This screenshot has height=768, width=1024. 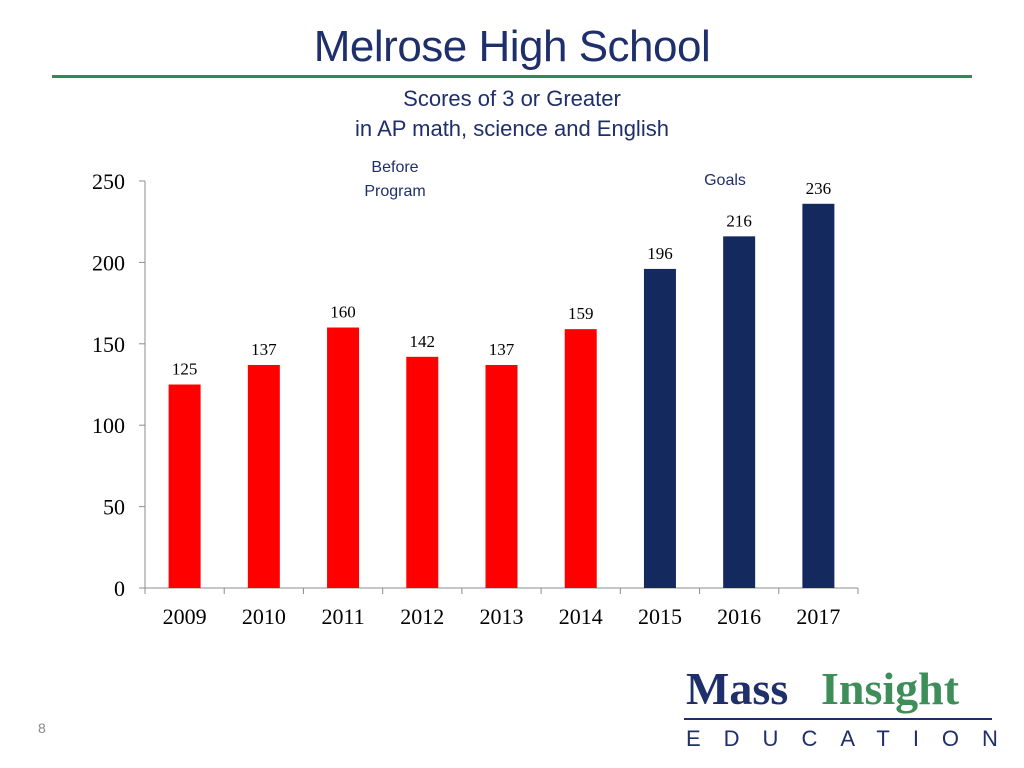 I want to click on y-tick-label: 250, so click(x=108, y=181).